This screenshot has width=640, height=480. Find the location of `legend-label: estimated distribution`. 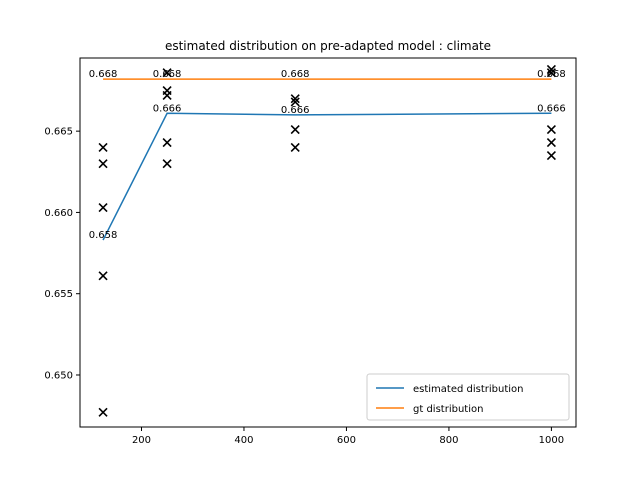

legend-label: estimated distribution is located at coordinates (468, 389).